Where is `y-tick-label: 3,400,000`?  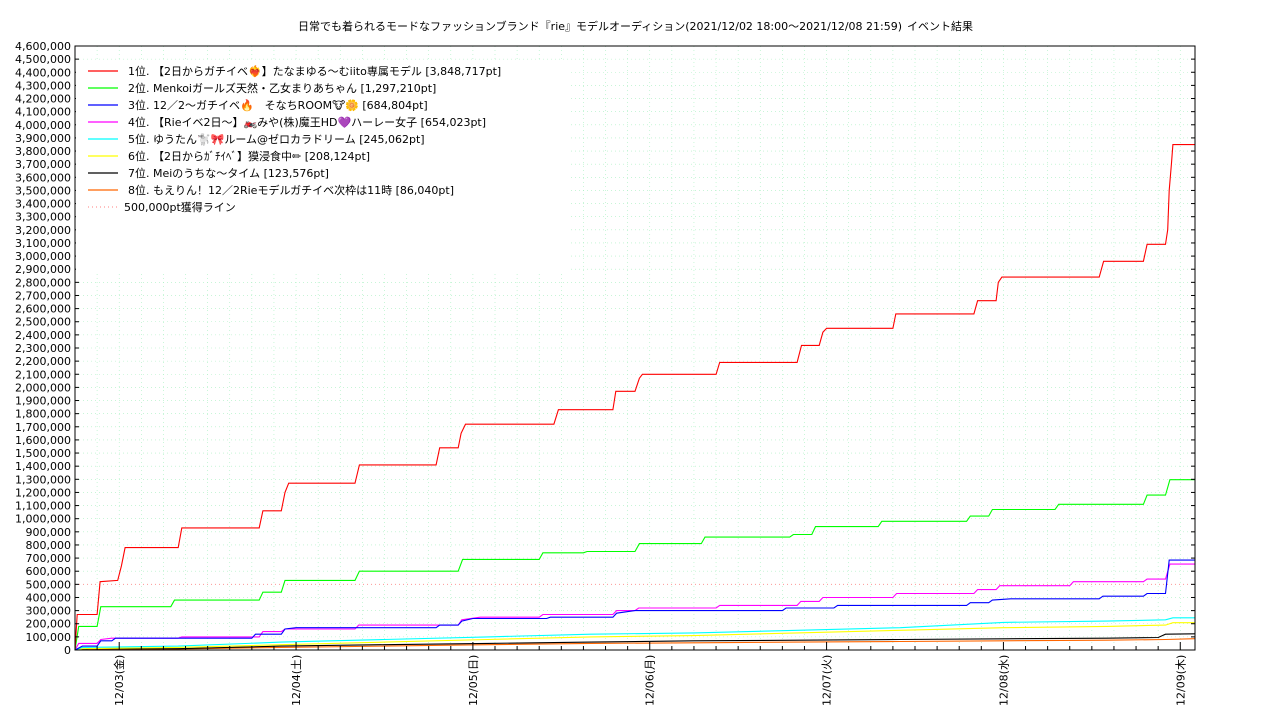
y-tick-label: 3,400,000 is located at coordinates (43, 204).